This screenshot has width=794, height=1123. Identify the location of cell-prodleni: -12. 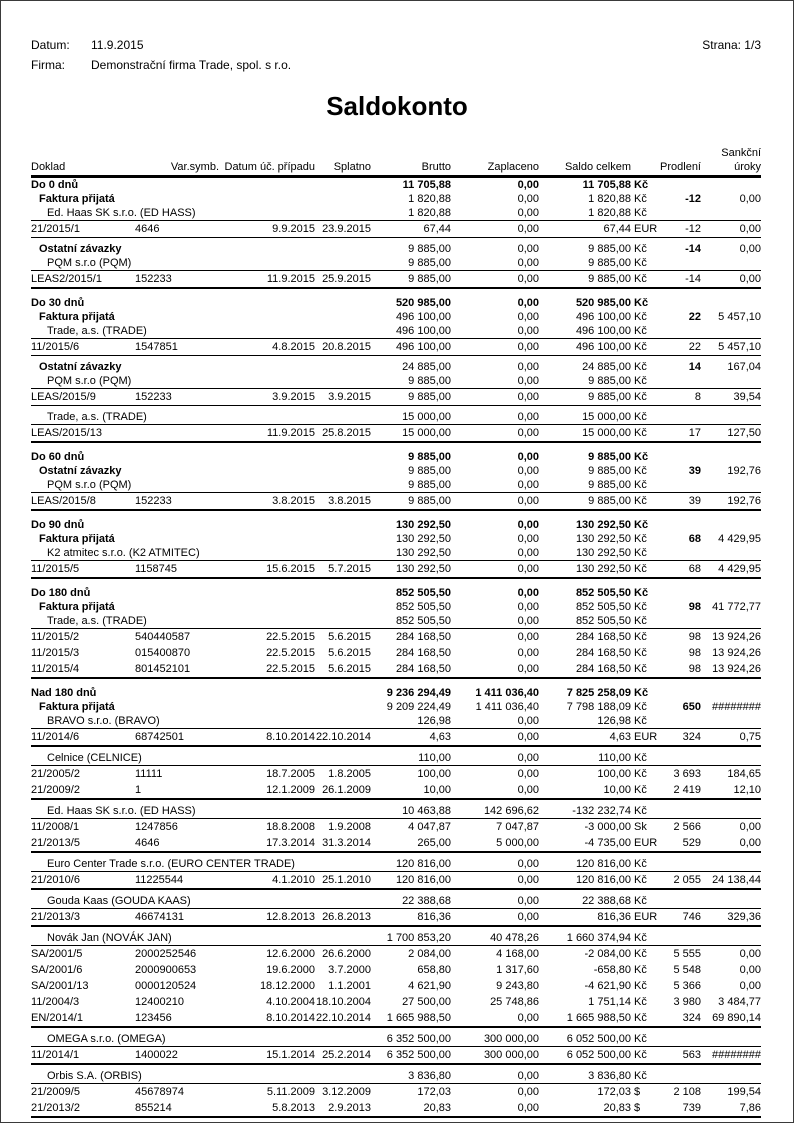
(693, 199).